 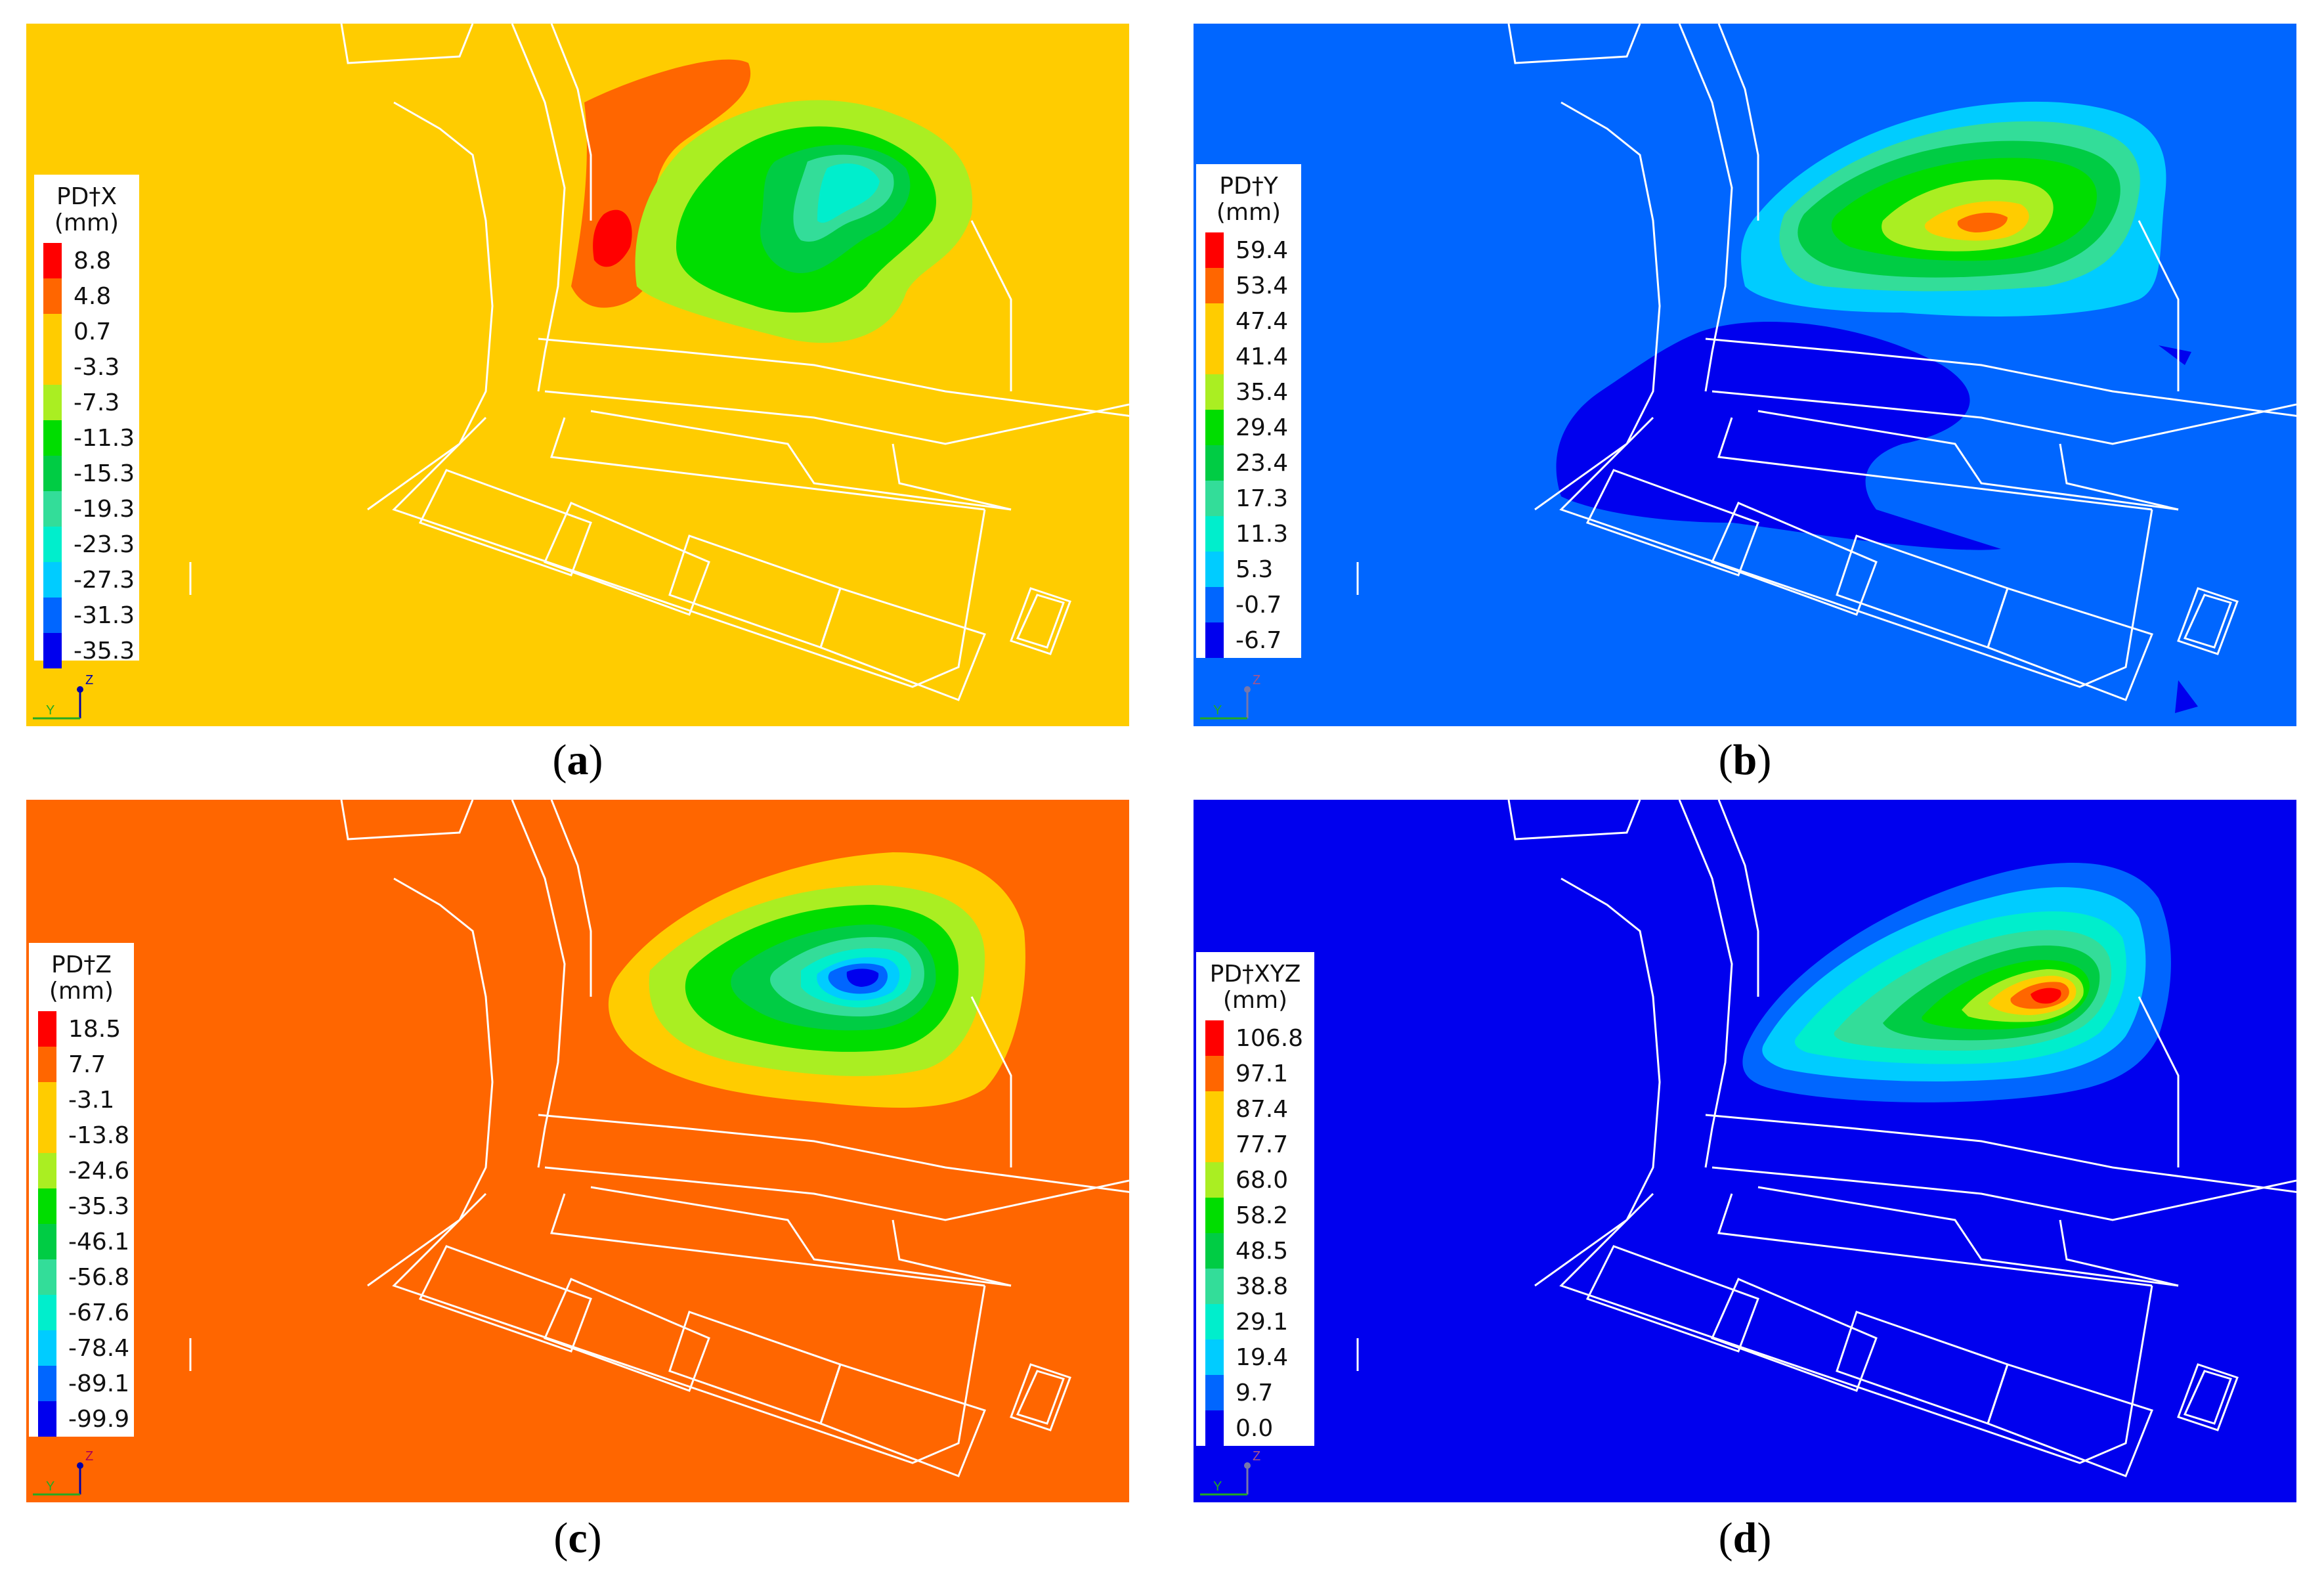 I want to click on legend-value: -15.3, so click(x=104, y=474).